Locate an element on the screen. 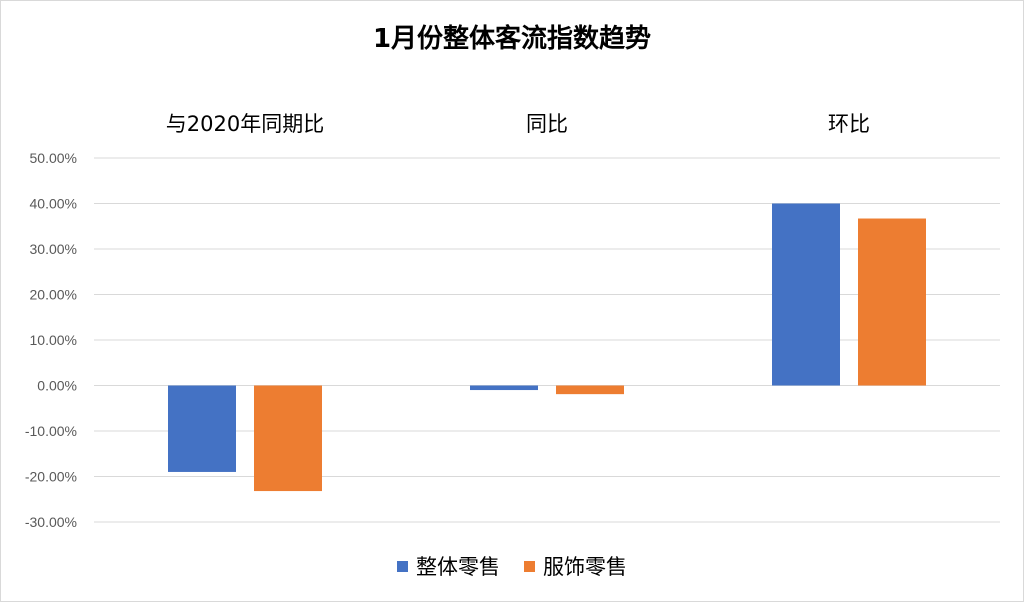 The height and width of the screenshot is (602, 1024). legend: 整体零售 服饰零售 is located at coordinates (512, 566).